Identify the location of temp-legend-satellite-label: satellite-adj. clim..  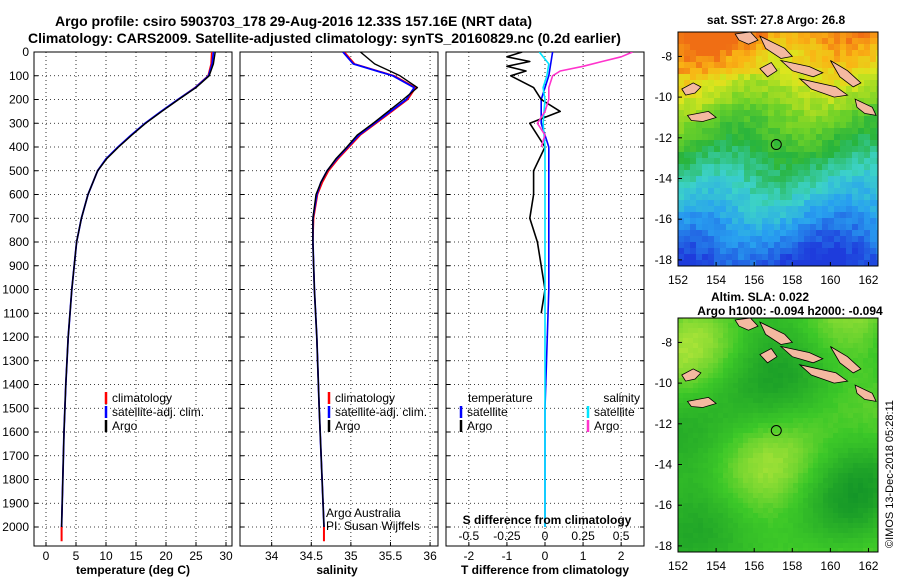
(158, 412).